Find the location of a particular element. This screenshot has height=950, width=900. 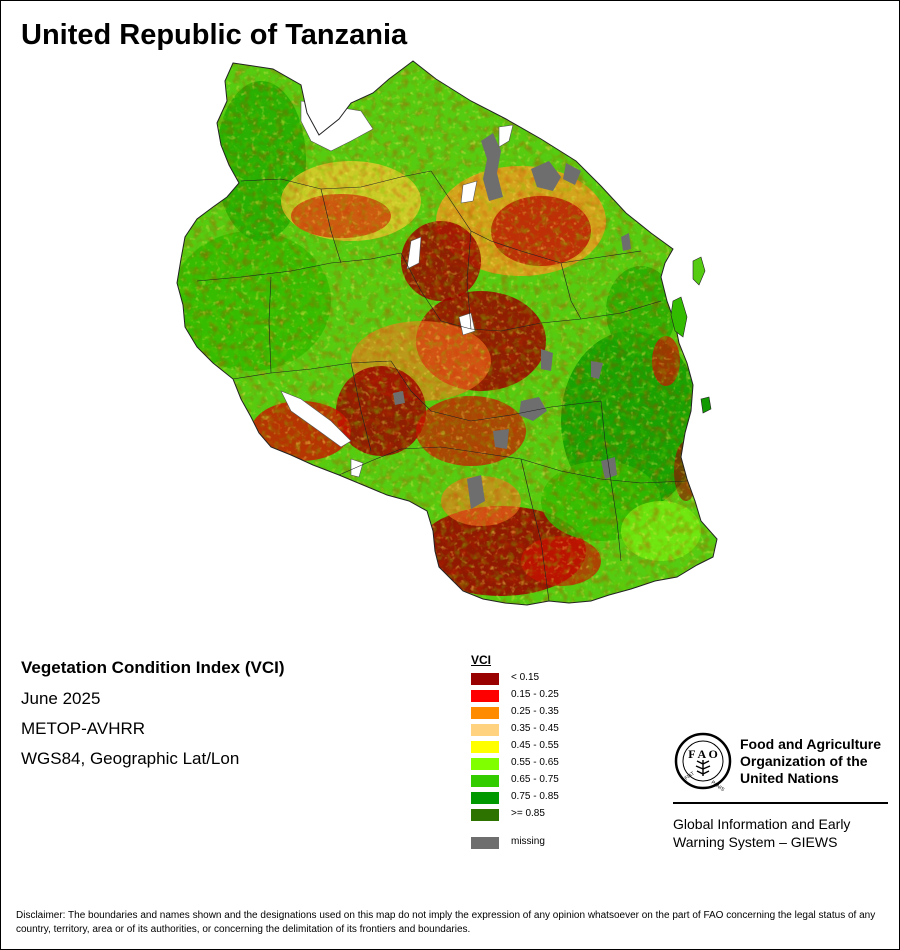

legend-label: 0.15 - 0.25 is located at coordinates (535, 694).